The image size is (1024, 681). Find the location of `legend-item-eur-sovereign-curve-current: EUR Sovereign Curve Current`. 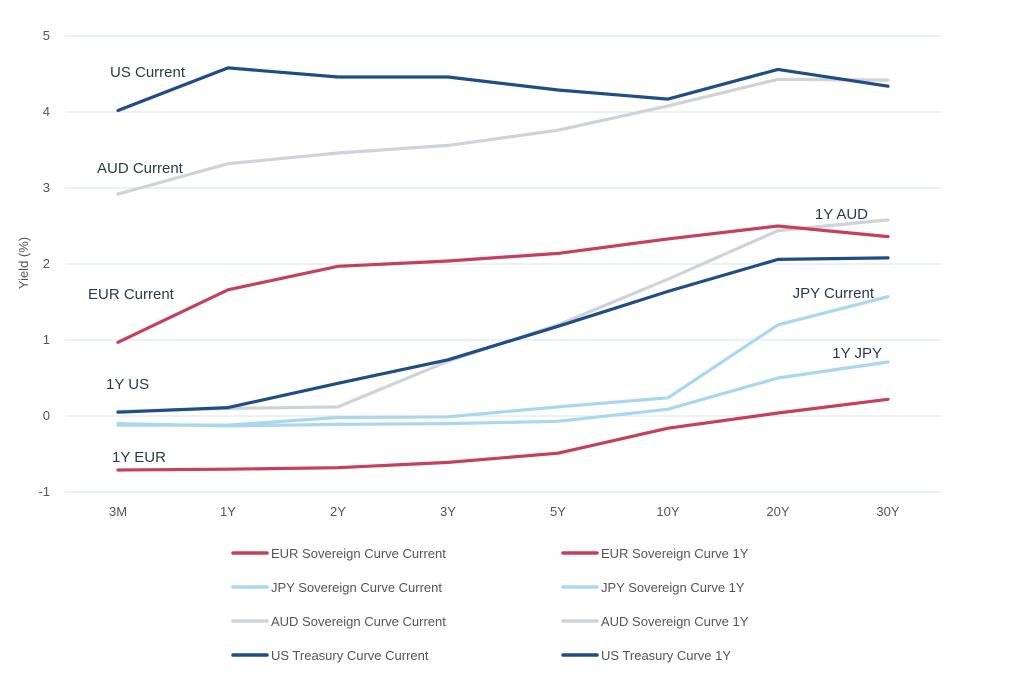

legend-item-eur-sovereign-curve-current: EUR Sovereign Curve Current is located at coordinates (338, 553).